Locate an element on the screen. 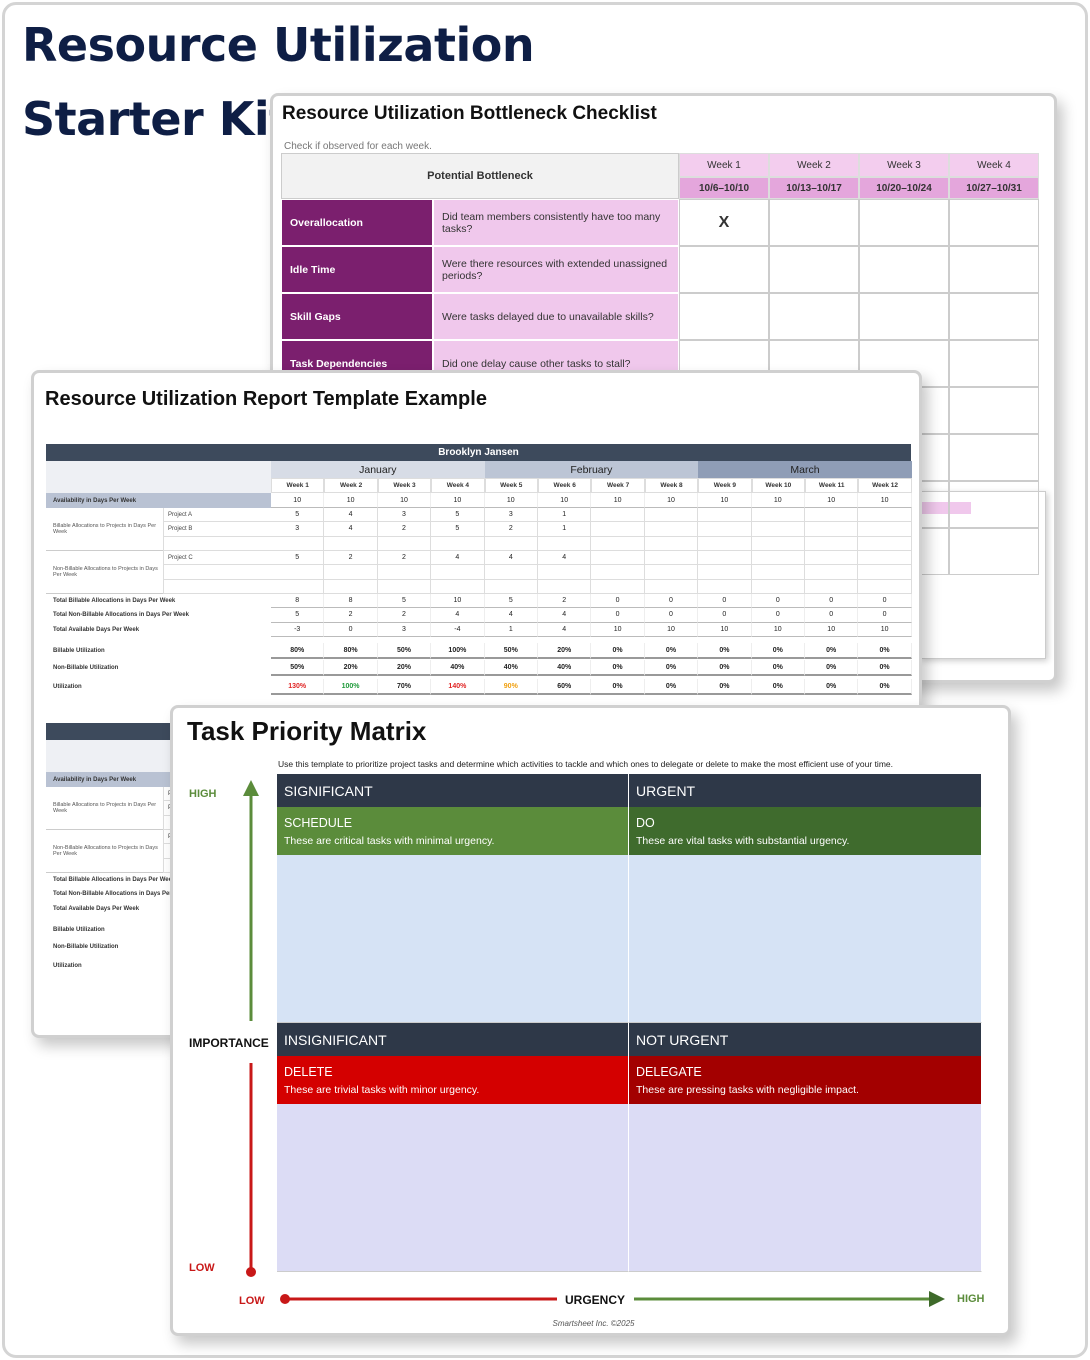 Image resolution: width=1090 pixels, height=1360 pixels. project-name: Project C is located at coordinates (217, 558).